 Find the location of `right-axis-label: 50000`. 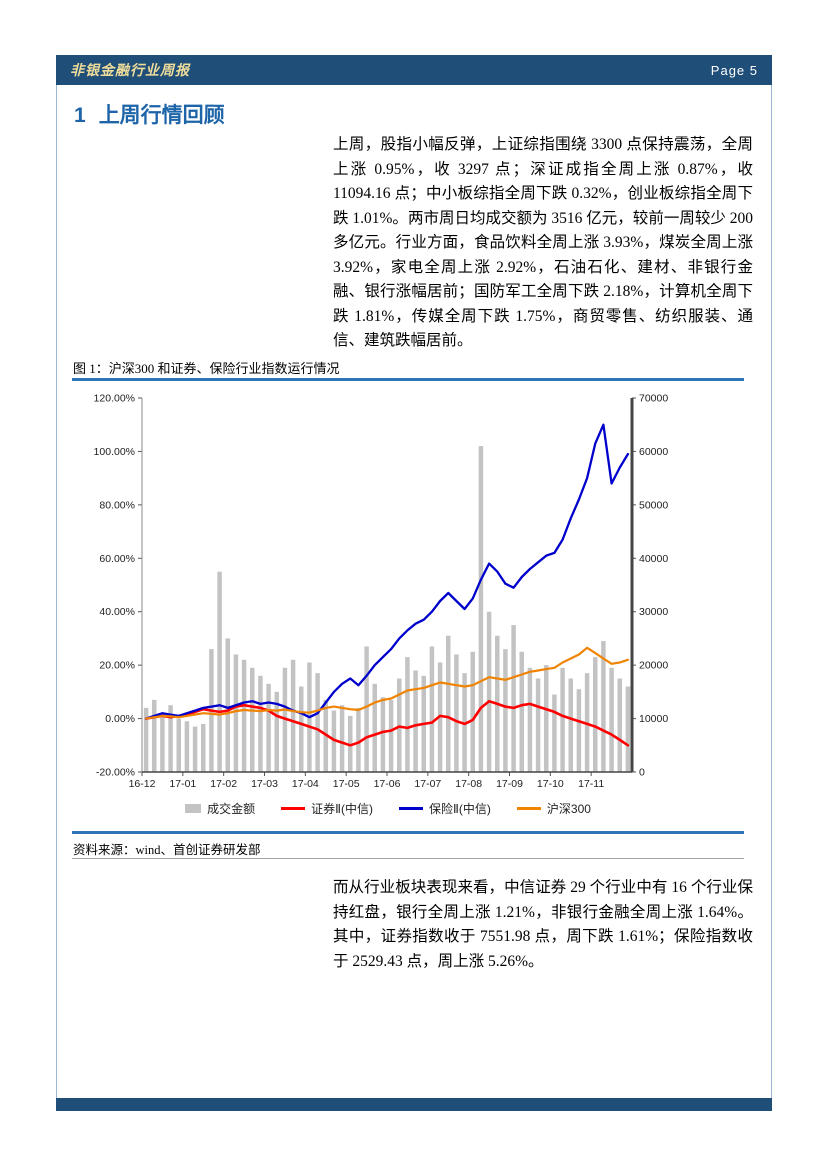

right-axis-label: 50000 is located at coordinates (653, 505).